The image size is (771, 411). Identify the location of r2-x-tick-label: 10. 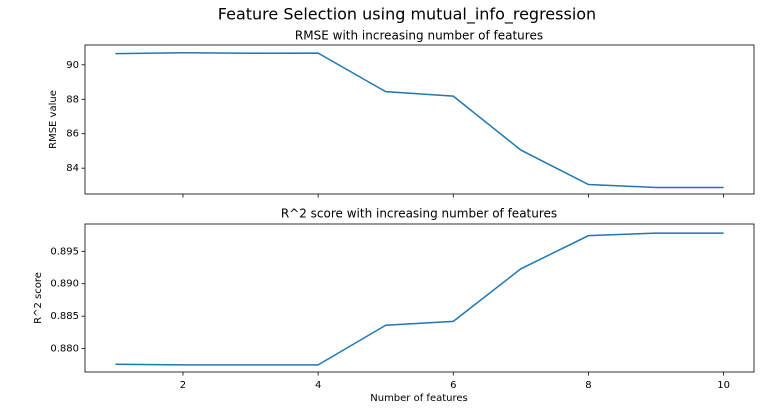
(723, 385).